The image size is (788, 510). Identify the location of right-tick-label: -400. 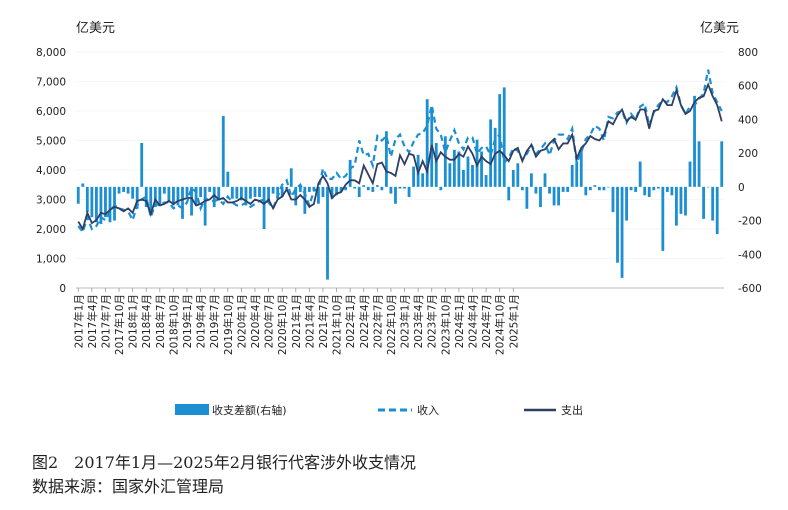
(750, 255).